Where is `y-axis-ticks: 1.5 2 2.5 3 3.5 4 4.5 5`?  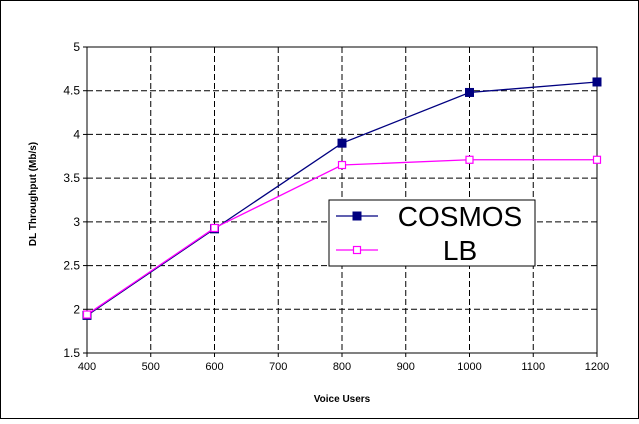 y-axis-ticks: 1.5 2 2.5 3 3.5 4 4.5 5 is located at coordinates (75, 200).